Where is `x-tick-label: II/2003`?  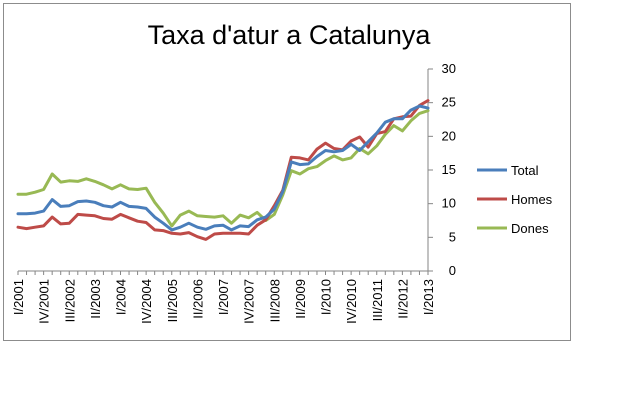
x-tick-label: II/2003 is located at coordinates (95, 299).